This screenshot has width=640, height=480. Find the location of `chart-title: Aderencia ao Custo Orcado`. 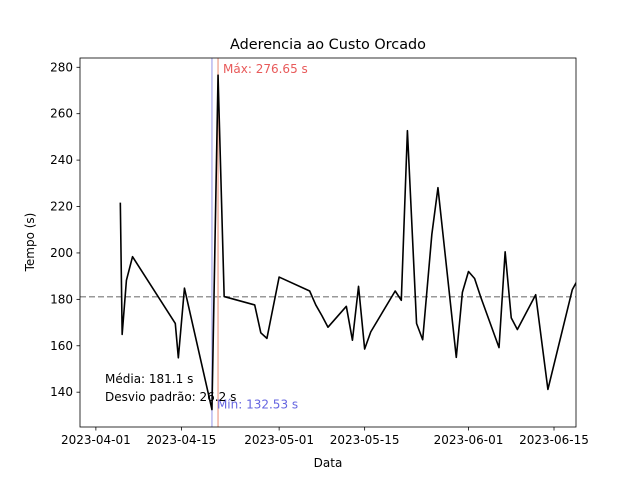

chart-title: Aderencia ao Custo Orcado is located at coordinates (328, 45).